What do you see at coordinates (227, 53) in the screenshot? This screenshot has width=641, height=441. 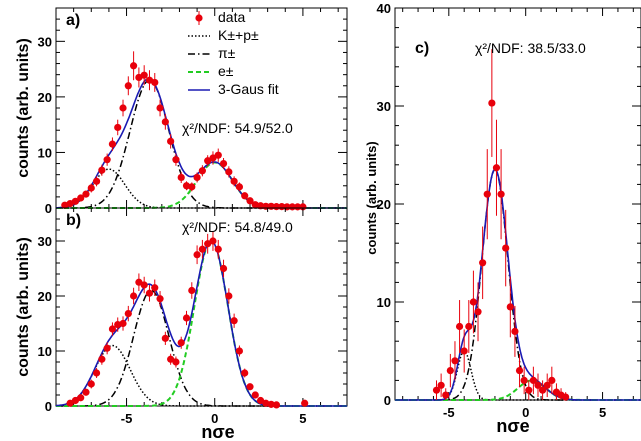 I see `legend-label-pi: π±` at bounding box center [227, 53].